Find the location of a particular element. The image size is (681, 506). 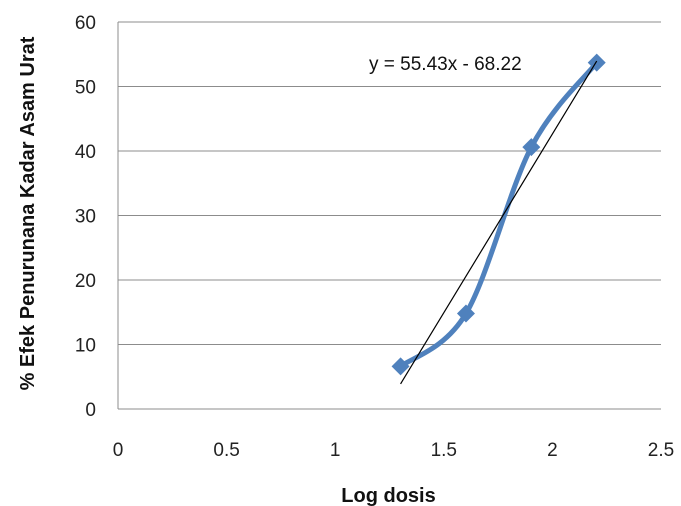

y-tick-label-4: 40 is located at coordinates (85, 152).